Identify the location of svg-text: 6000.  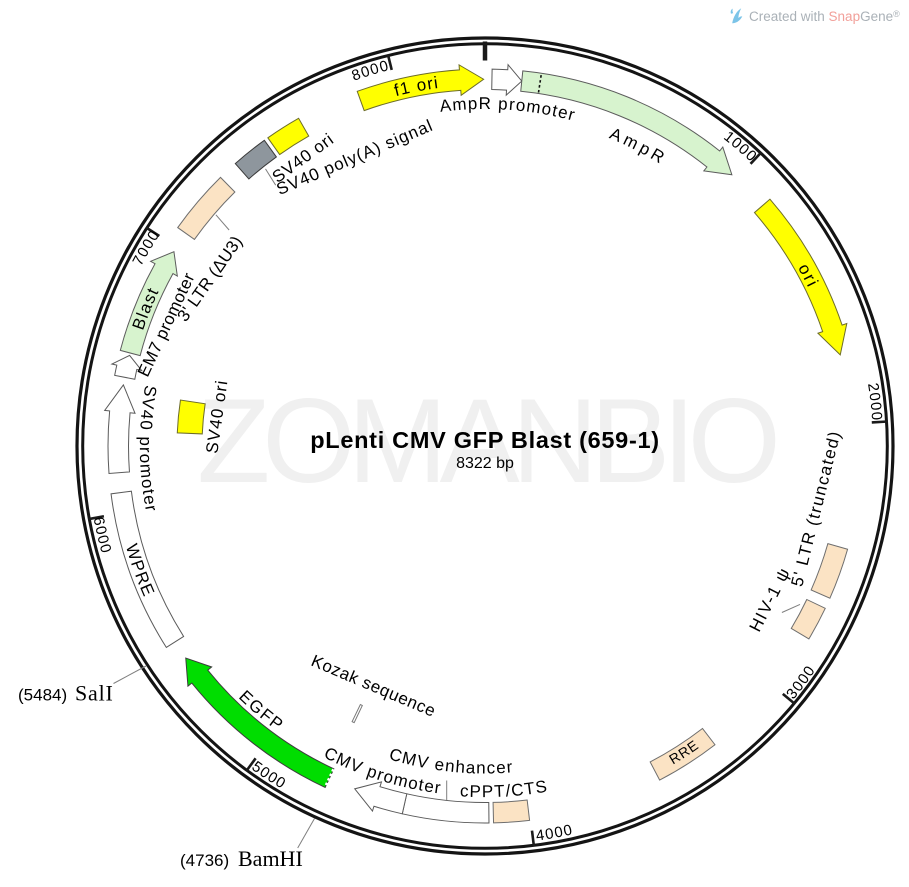
(102, 535).